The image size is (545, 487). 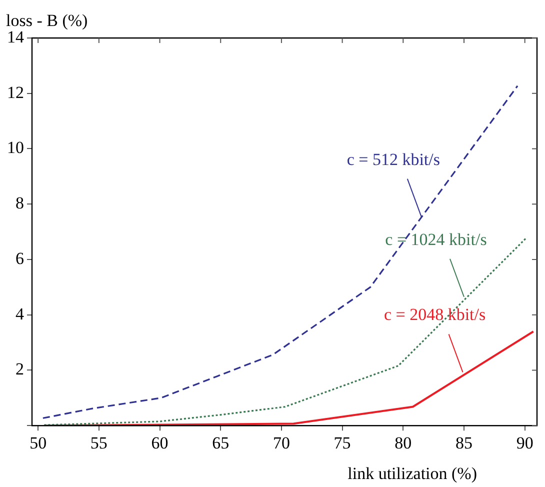 I want to click on annotation: c = 512 kbit/s, so click(x=393, y=159).